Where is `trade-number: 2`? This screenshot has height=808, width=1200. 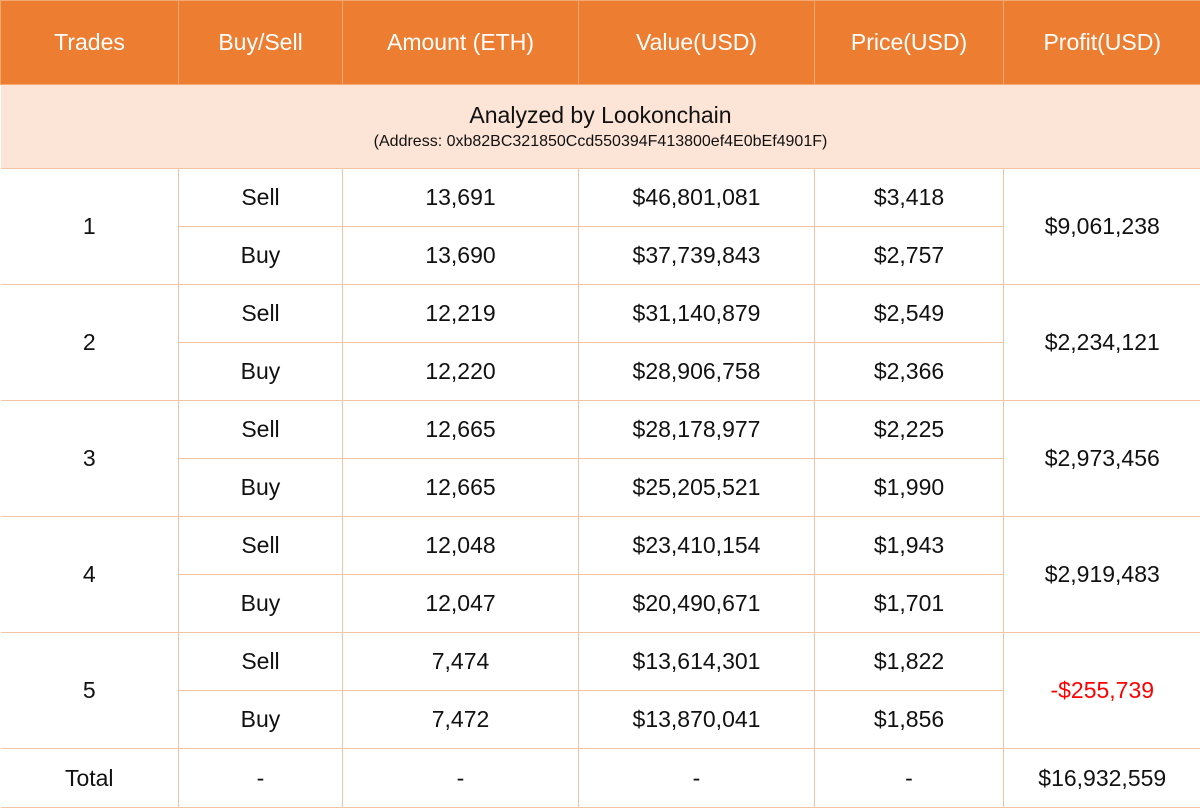
trade-number: 2 is located at coordinates (89, 342).